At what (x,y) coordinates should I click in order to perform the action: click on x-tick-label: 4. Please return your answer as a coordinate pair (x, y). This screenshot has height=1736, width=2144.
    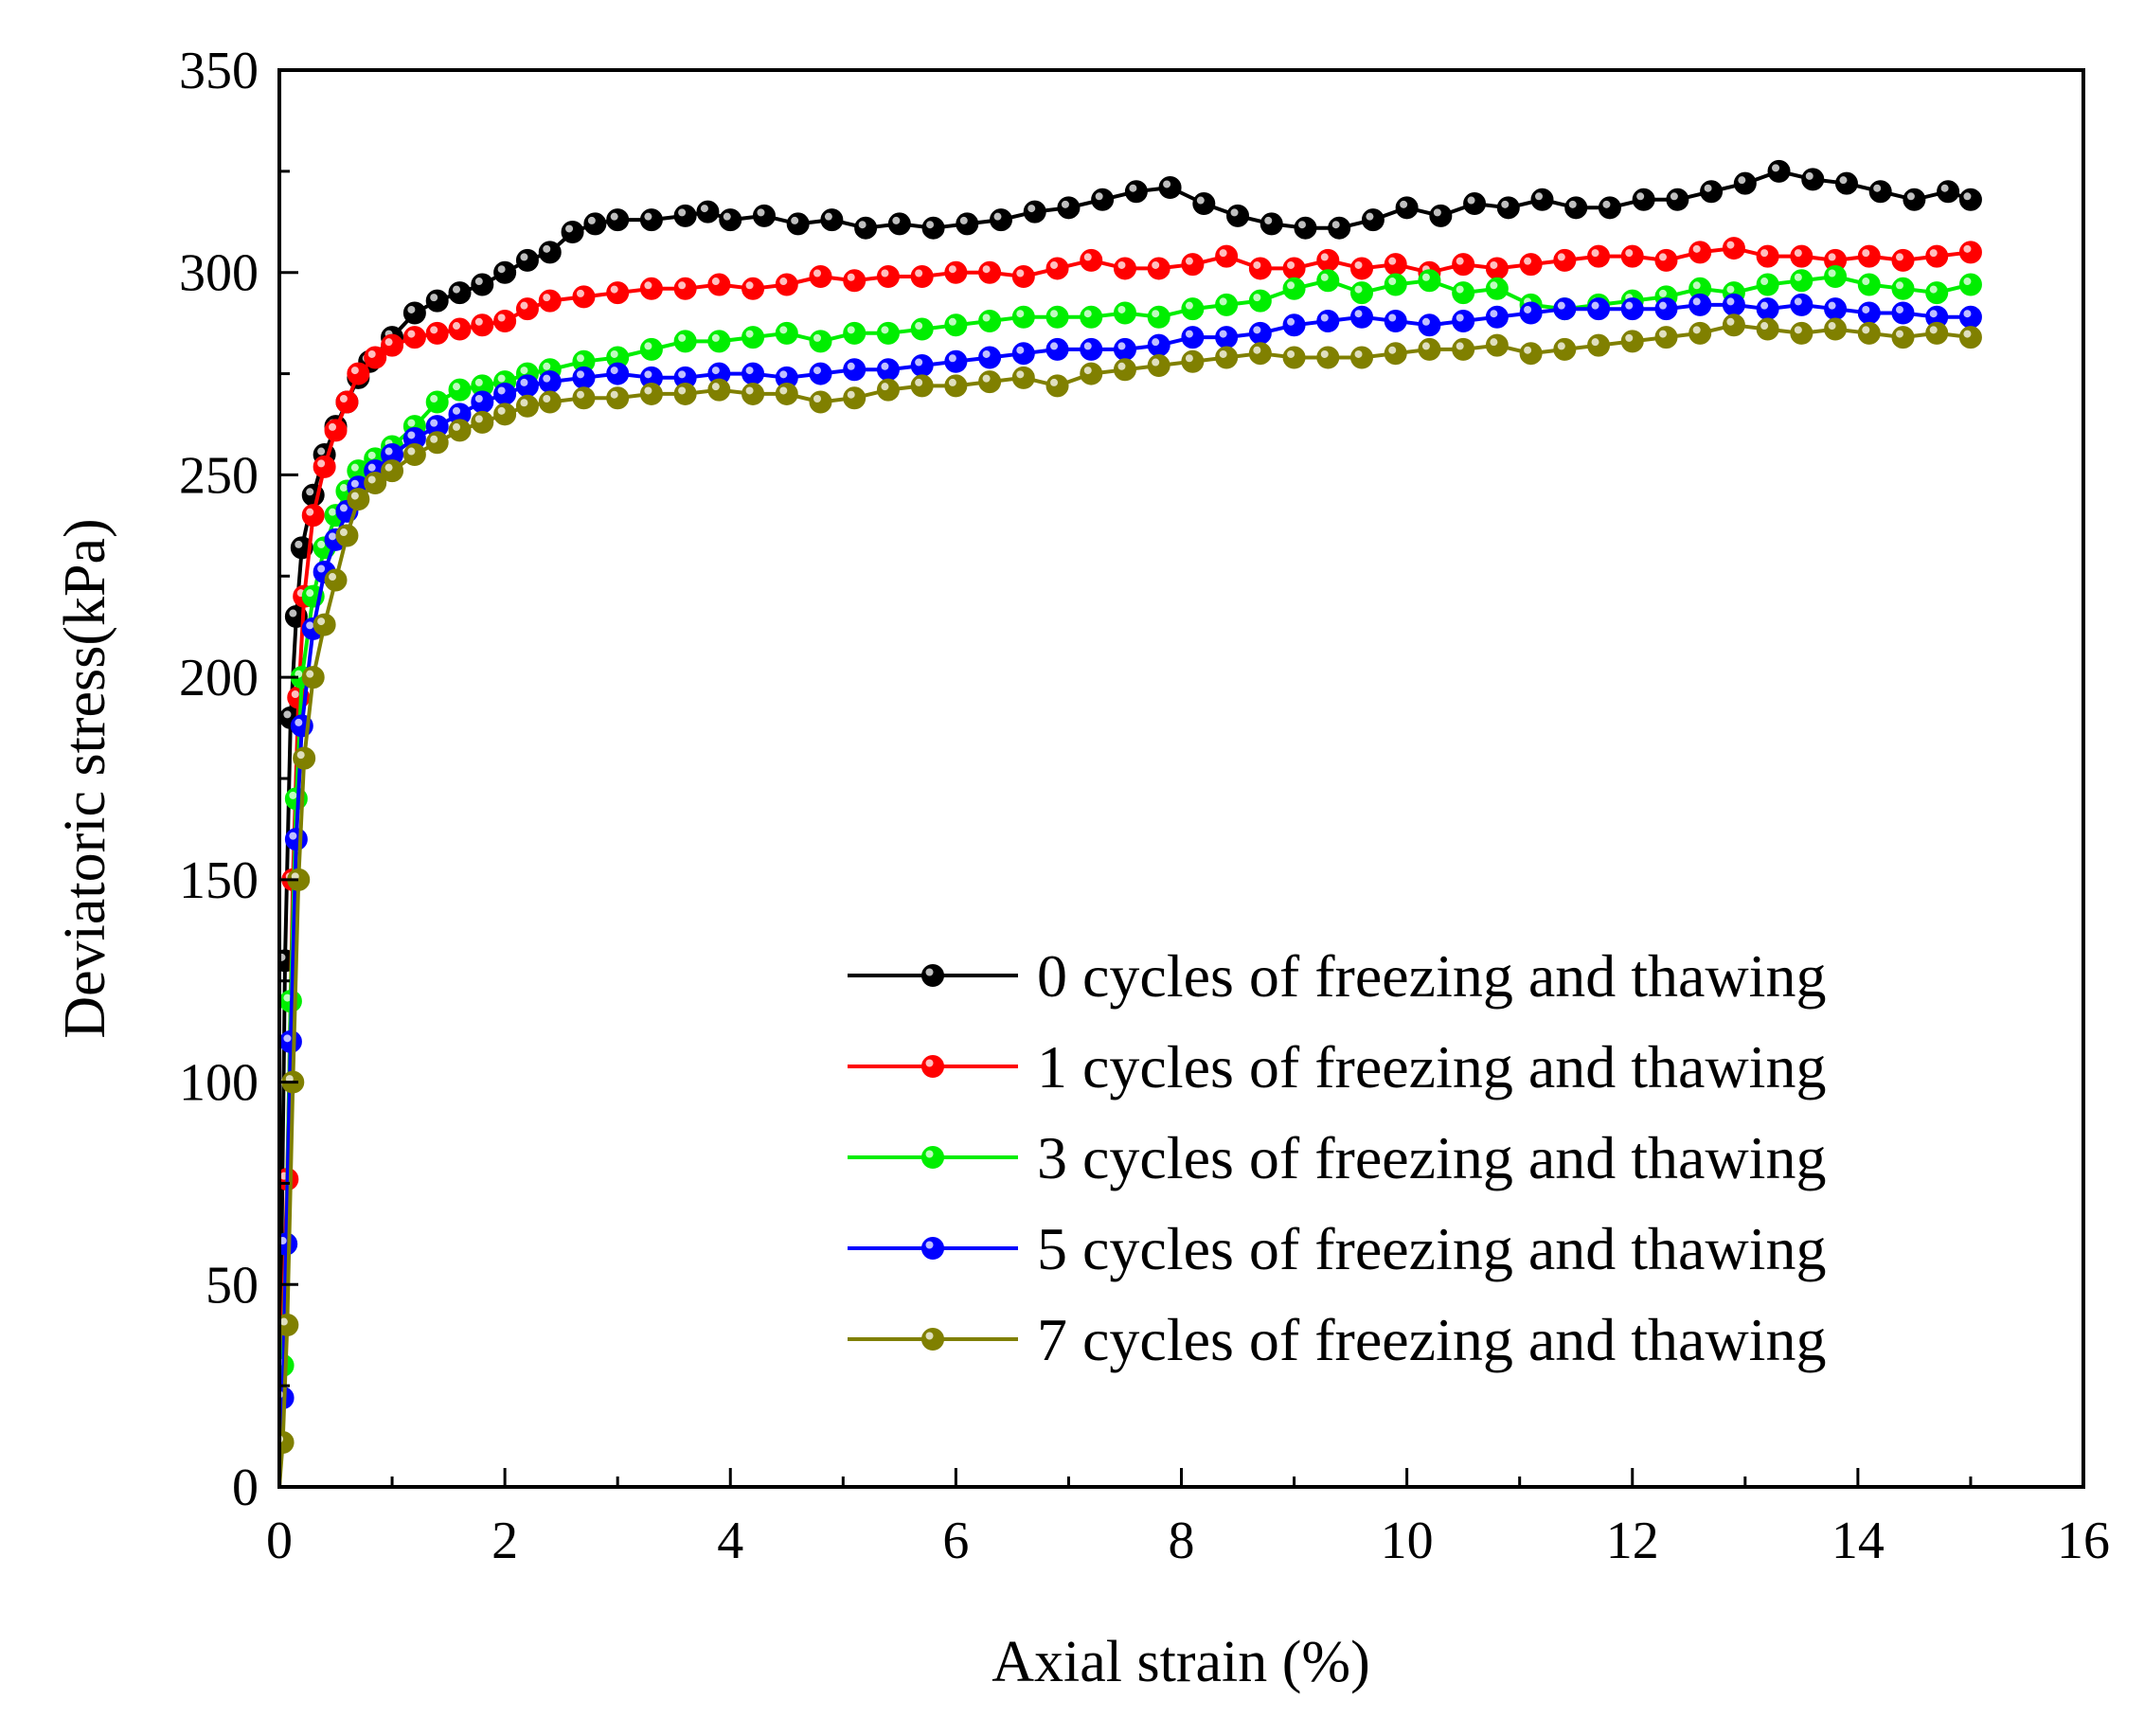
    Looking at the image, I should click on (730, 1541).